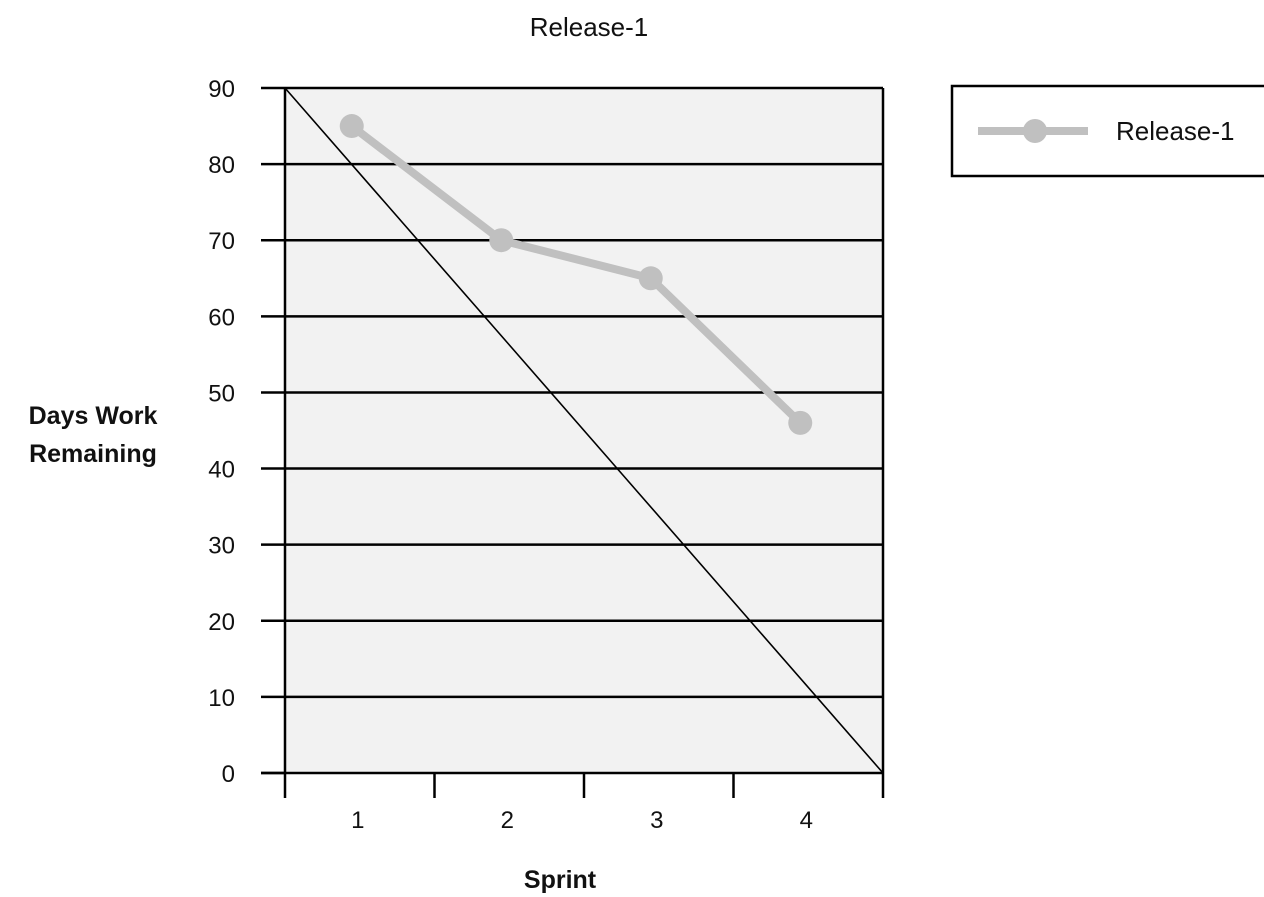 Image resolution: width=1264 pixels, height=897 pixels. Describe the element at coordinates (1107, 131) in the screenshot. I see `legend: Release-1` at that location.